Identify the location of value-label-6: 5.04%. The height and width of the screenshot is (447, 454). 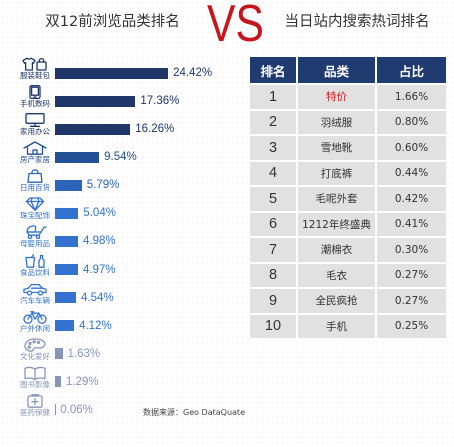
(99, 213).